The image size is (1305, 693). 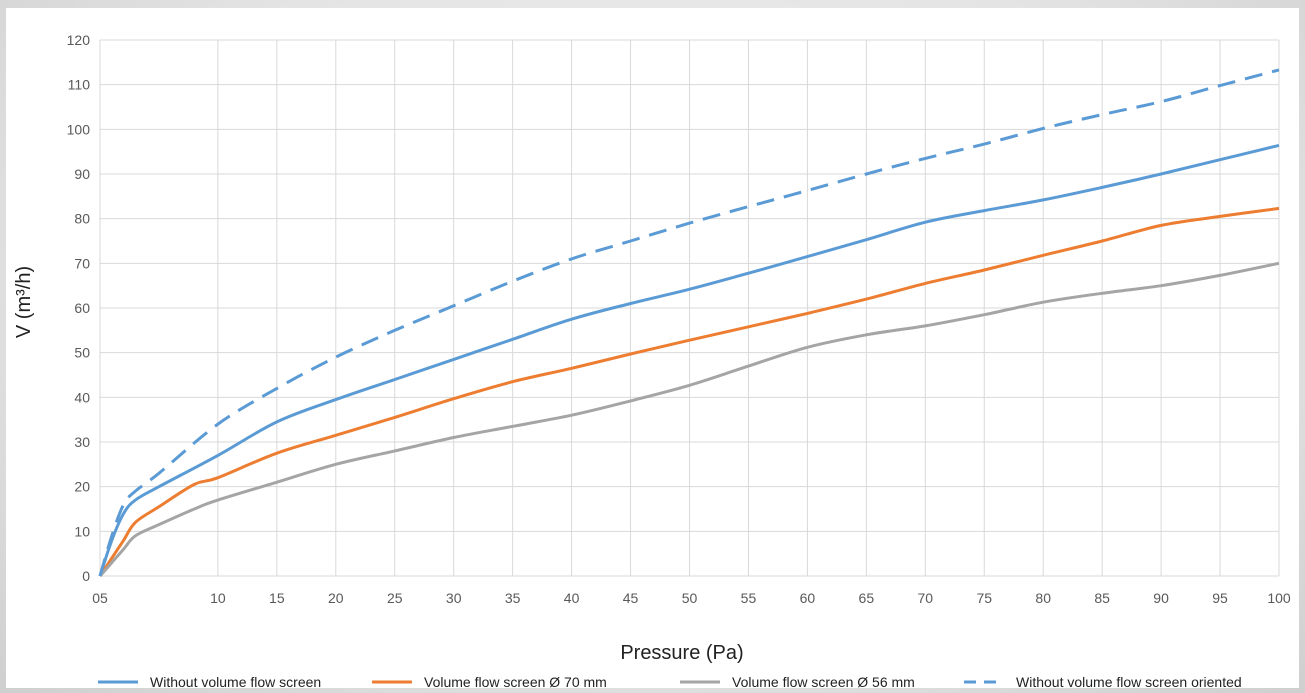 I want to click on x-tick-label: 85, so click(x=1102, y=598).